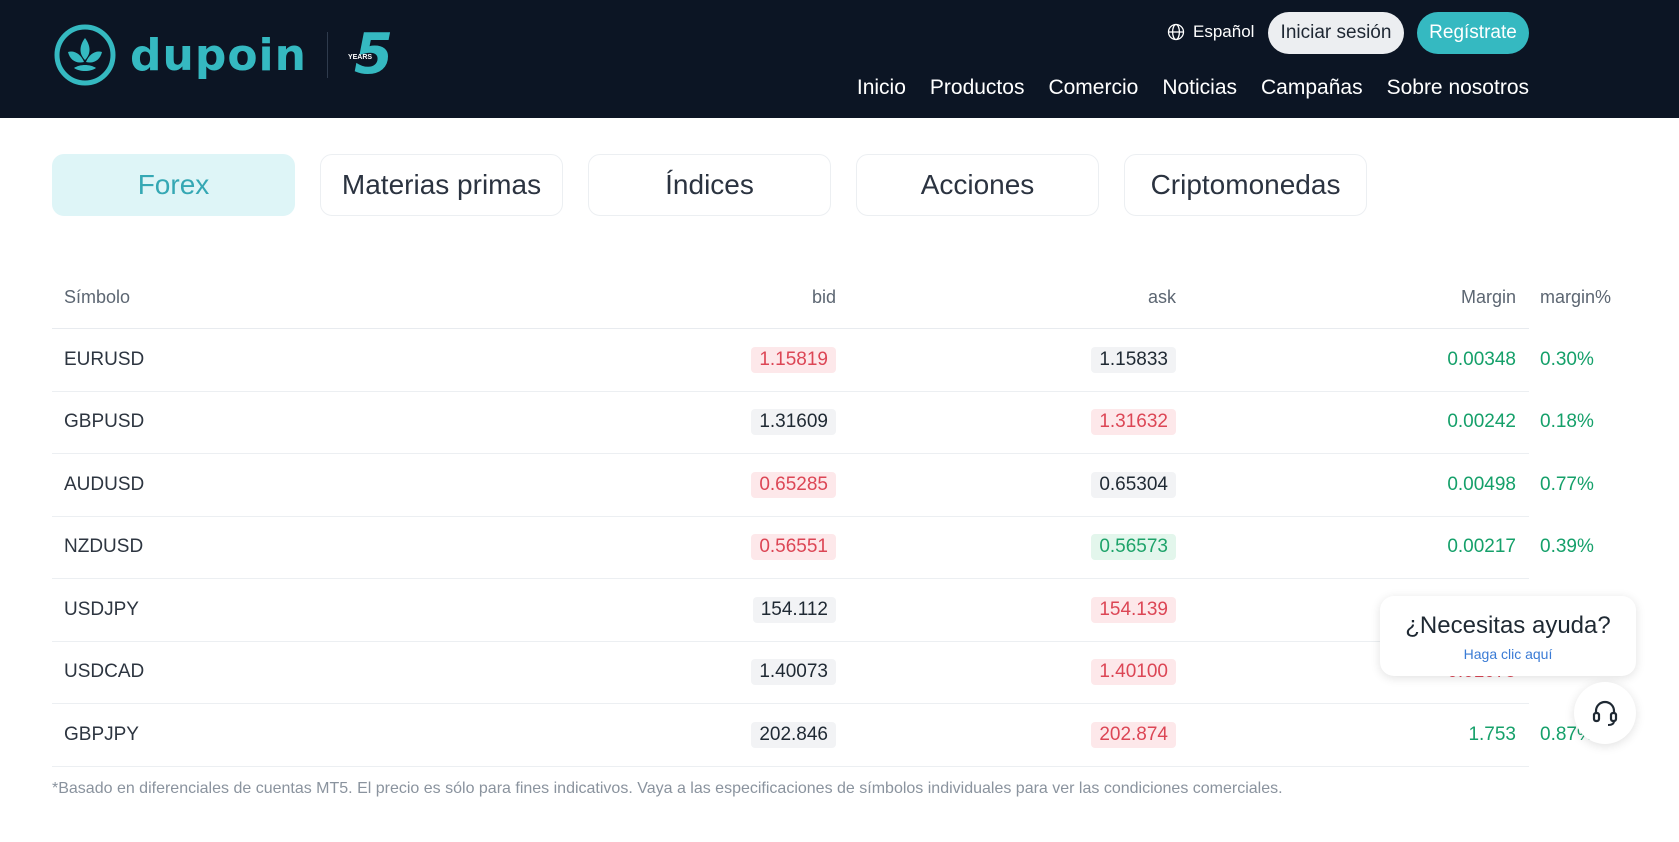 Image resolution: width=1679 pixels, height=842 pixels. Describe the element at coordinates (1245, 185) in the screenshot. I see `tab-criptomonedas: Criptomonedas` at that location.